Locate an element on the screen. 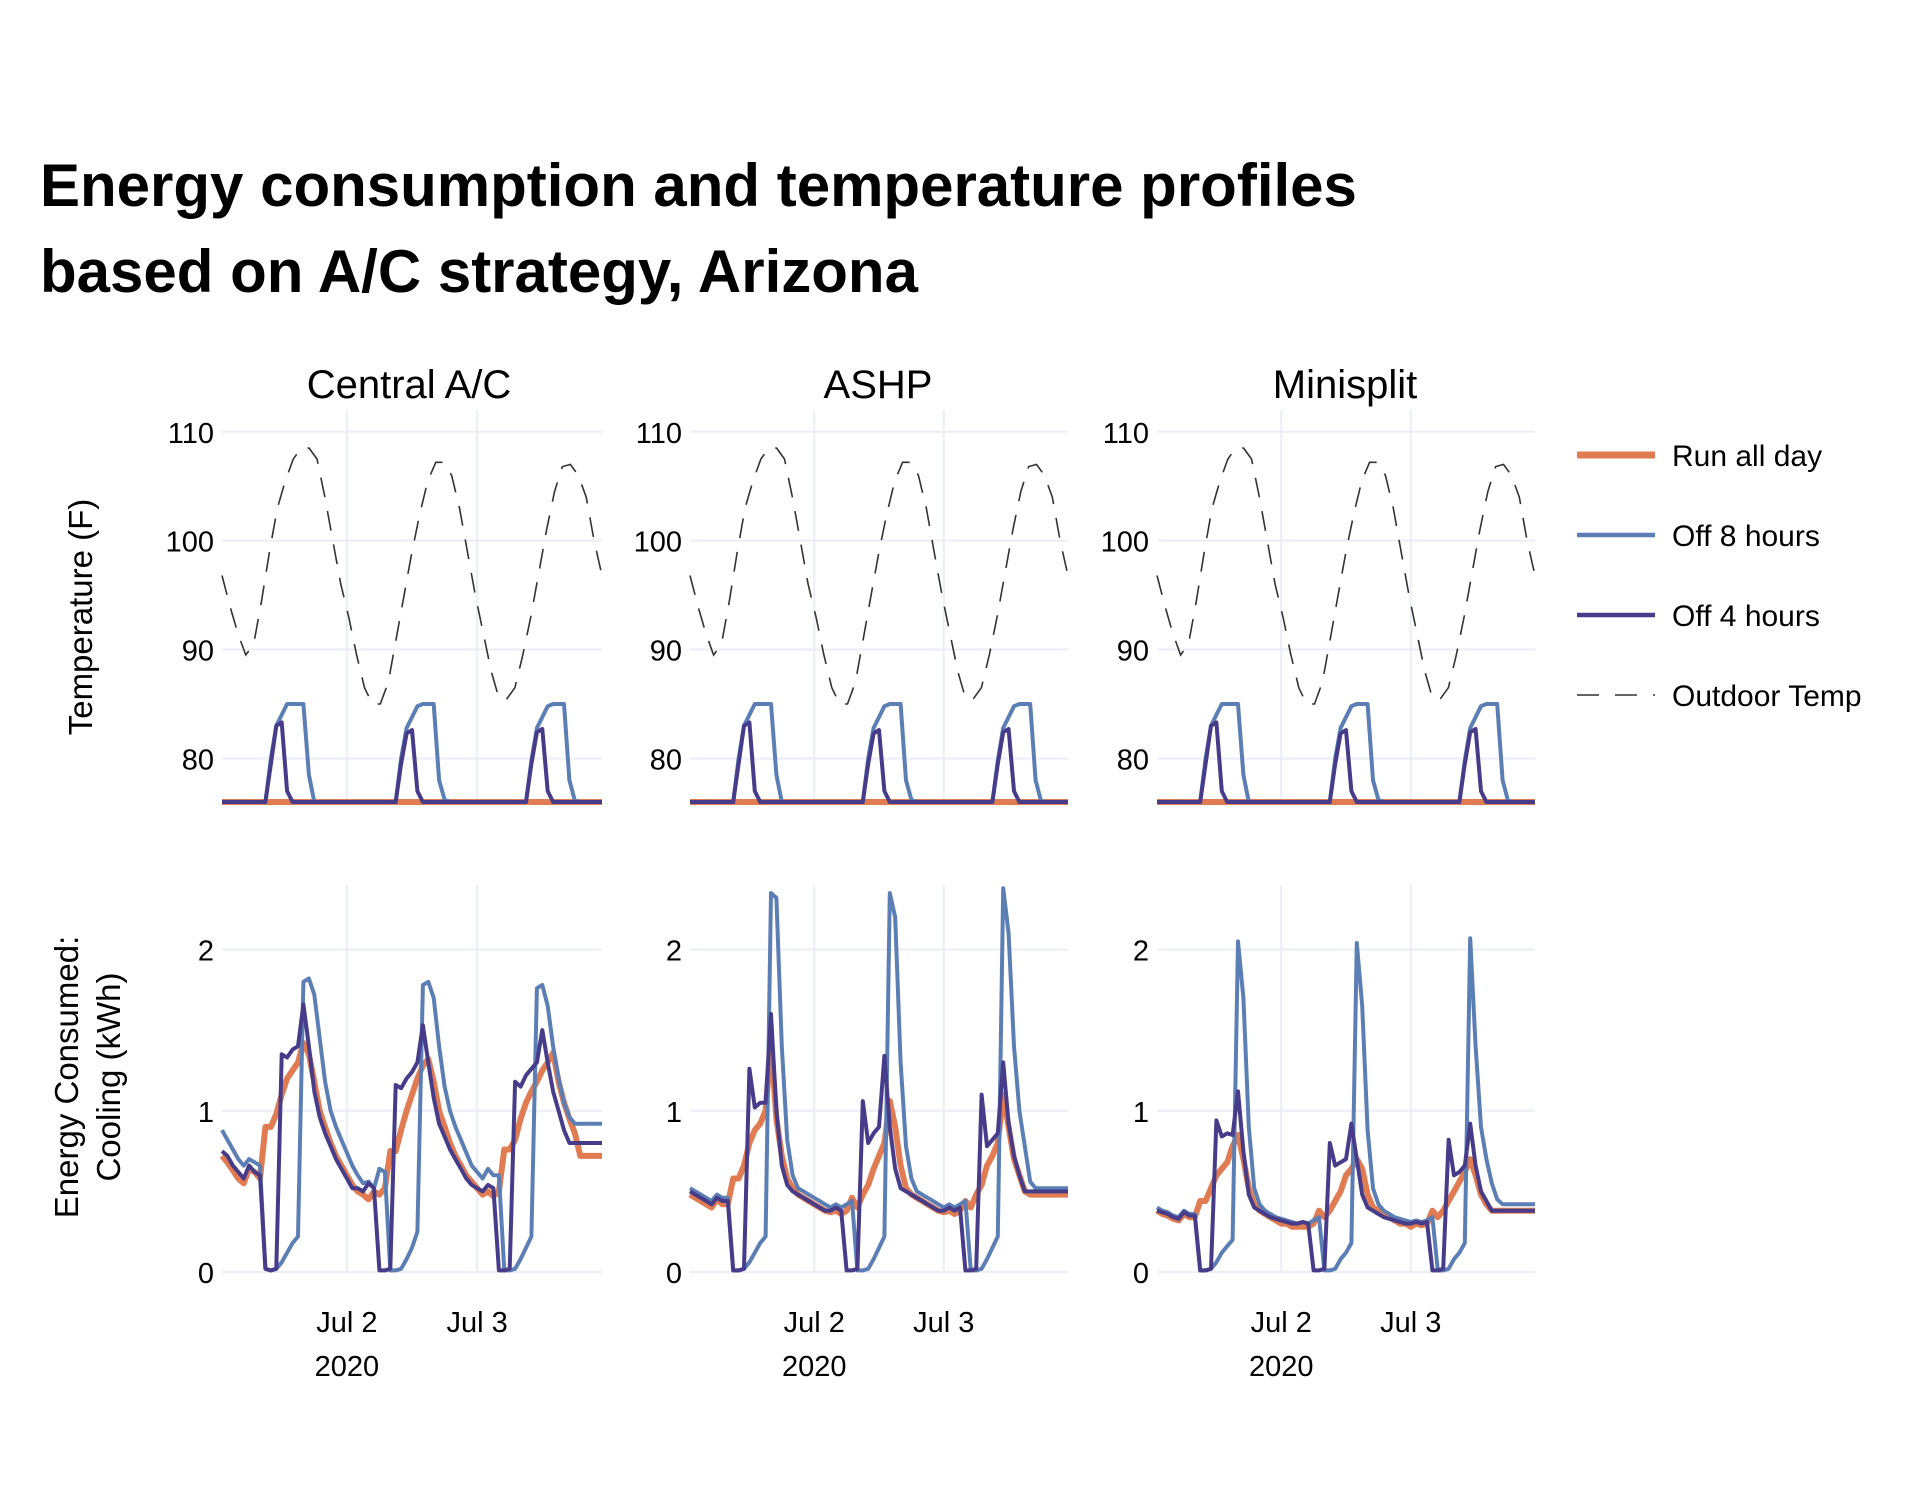  legend-label: Run all day is located at coordinates (1747, 456).